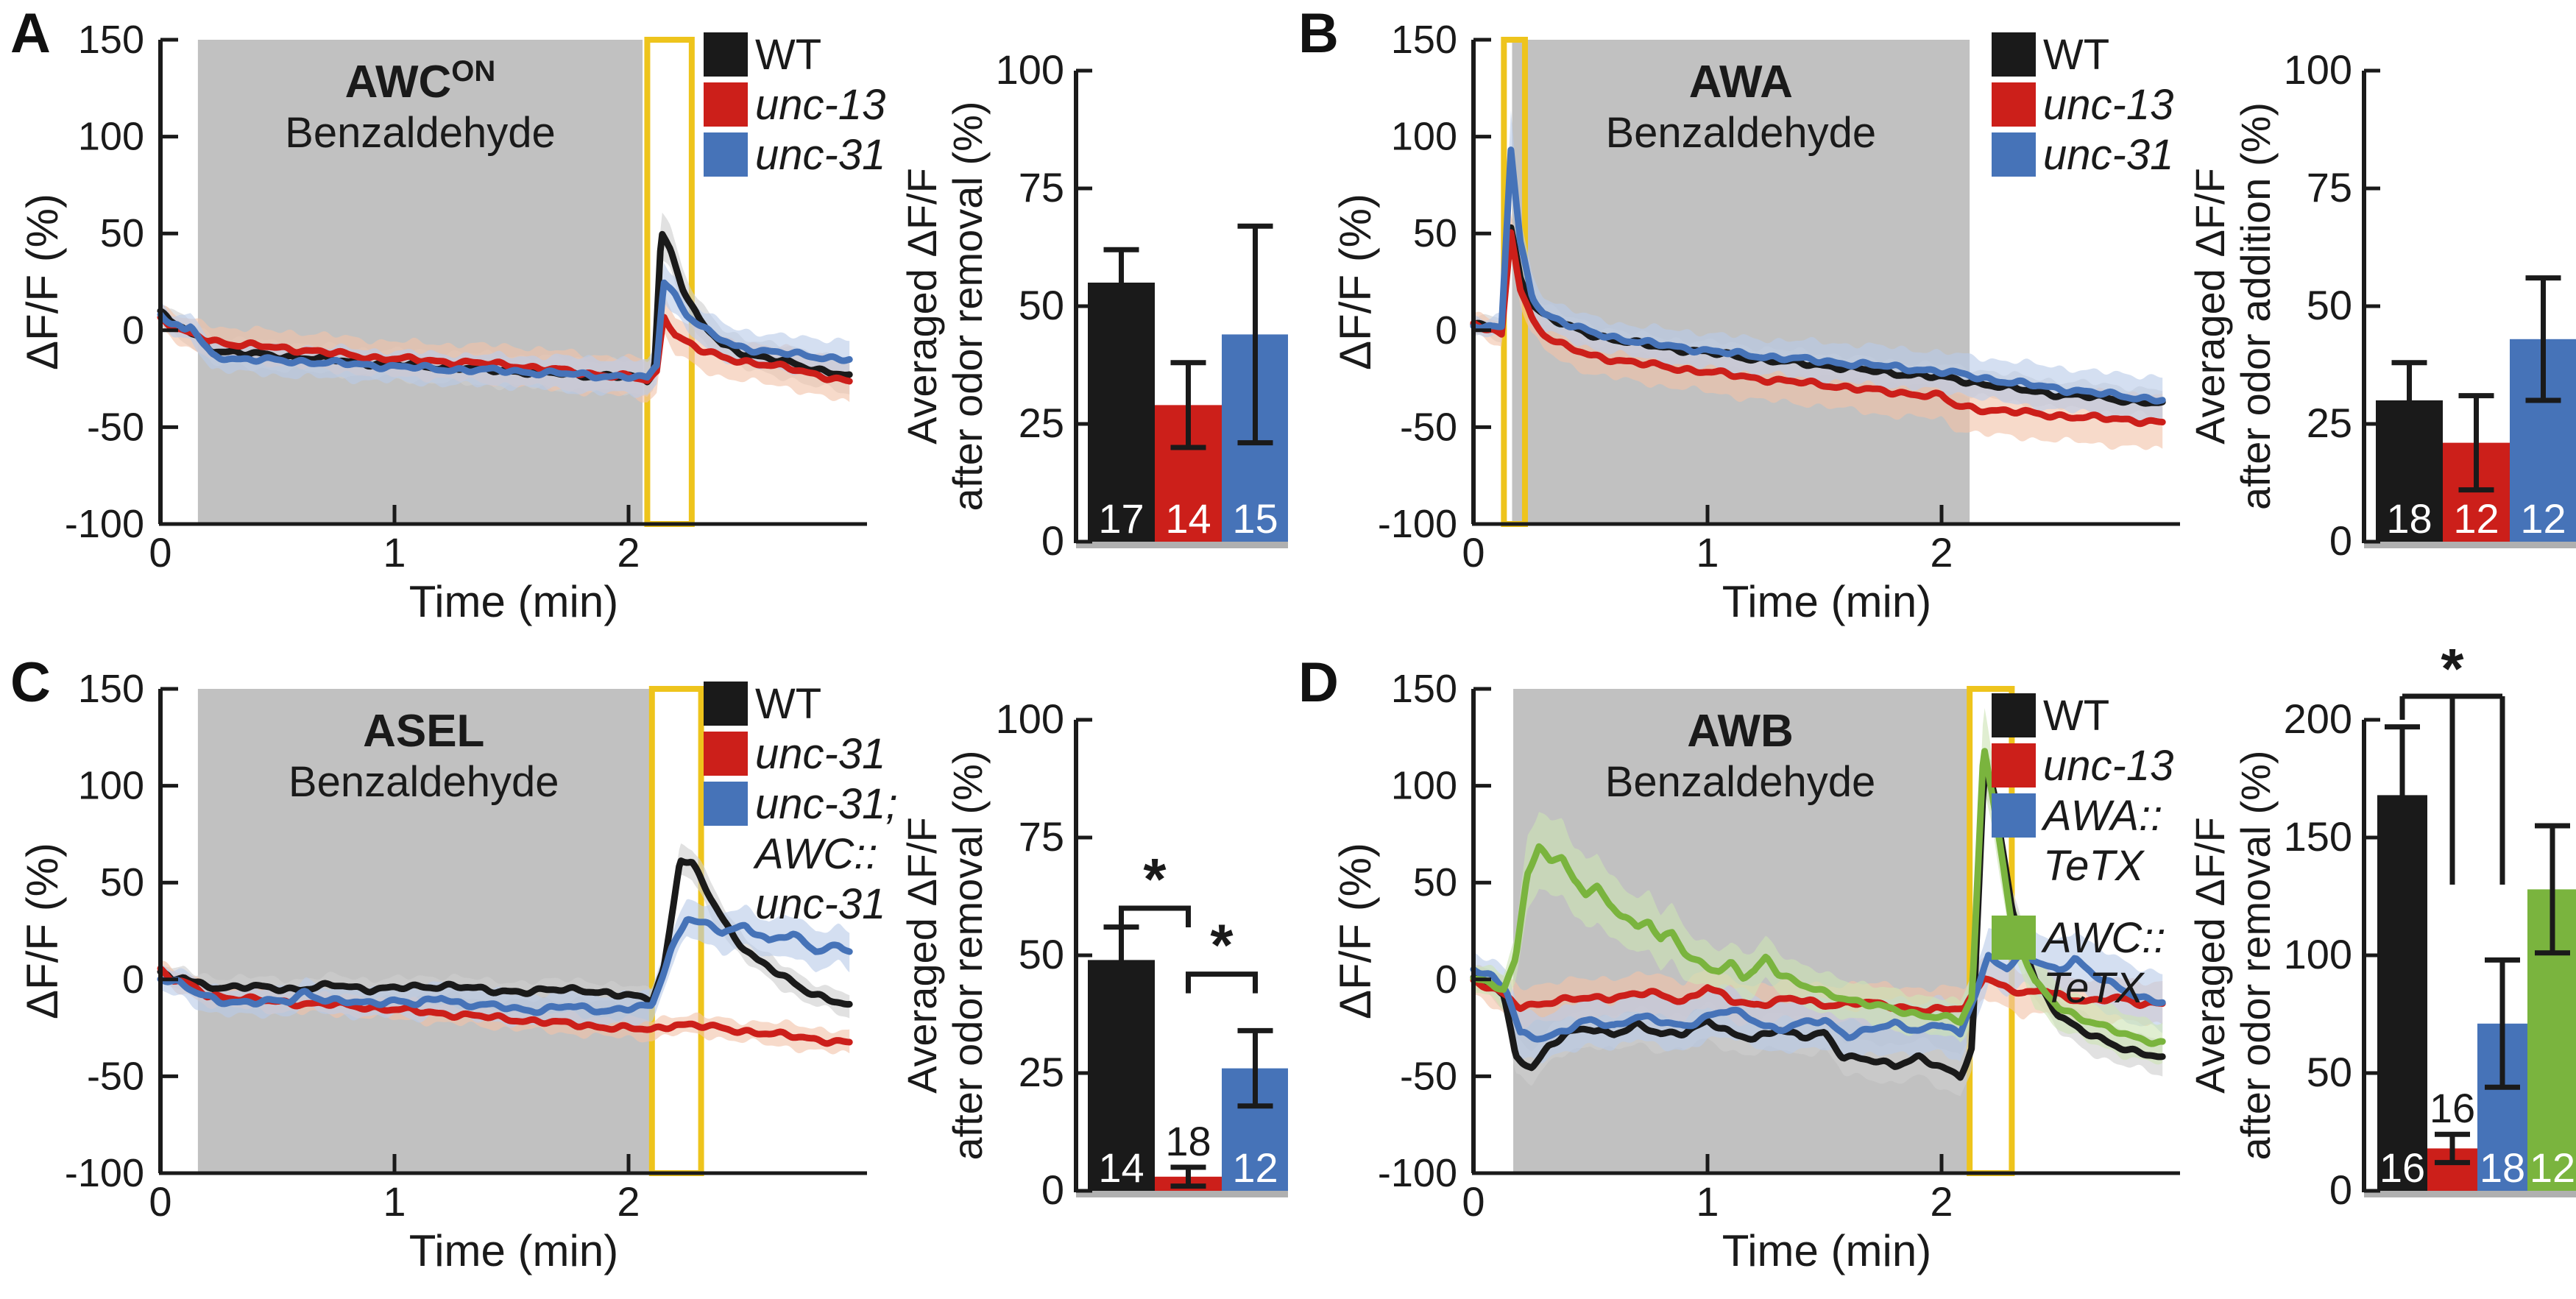 Image resolution: width=2576 pixels, height=1299 pixels. Describe the element at coordinates (31, 682) in the screenshot. I see `panel-letter-c: C` at that location.